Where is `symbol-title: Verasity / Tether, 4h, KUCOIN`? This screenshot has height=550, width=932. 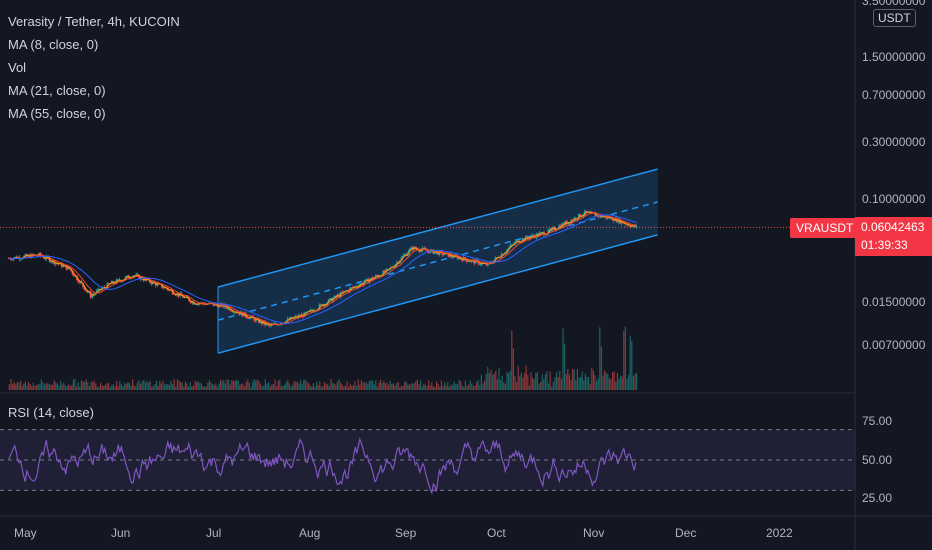
symbol-title: Verasity / Tether, 4h, KUCOIN is located at coordinates (94, 21).